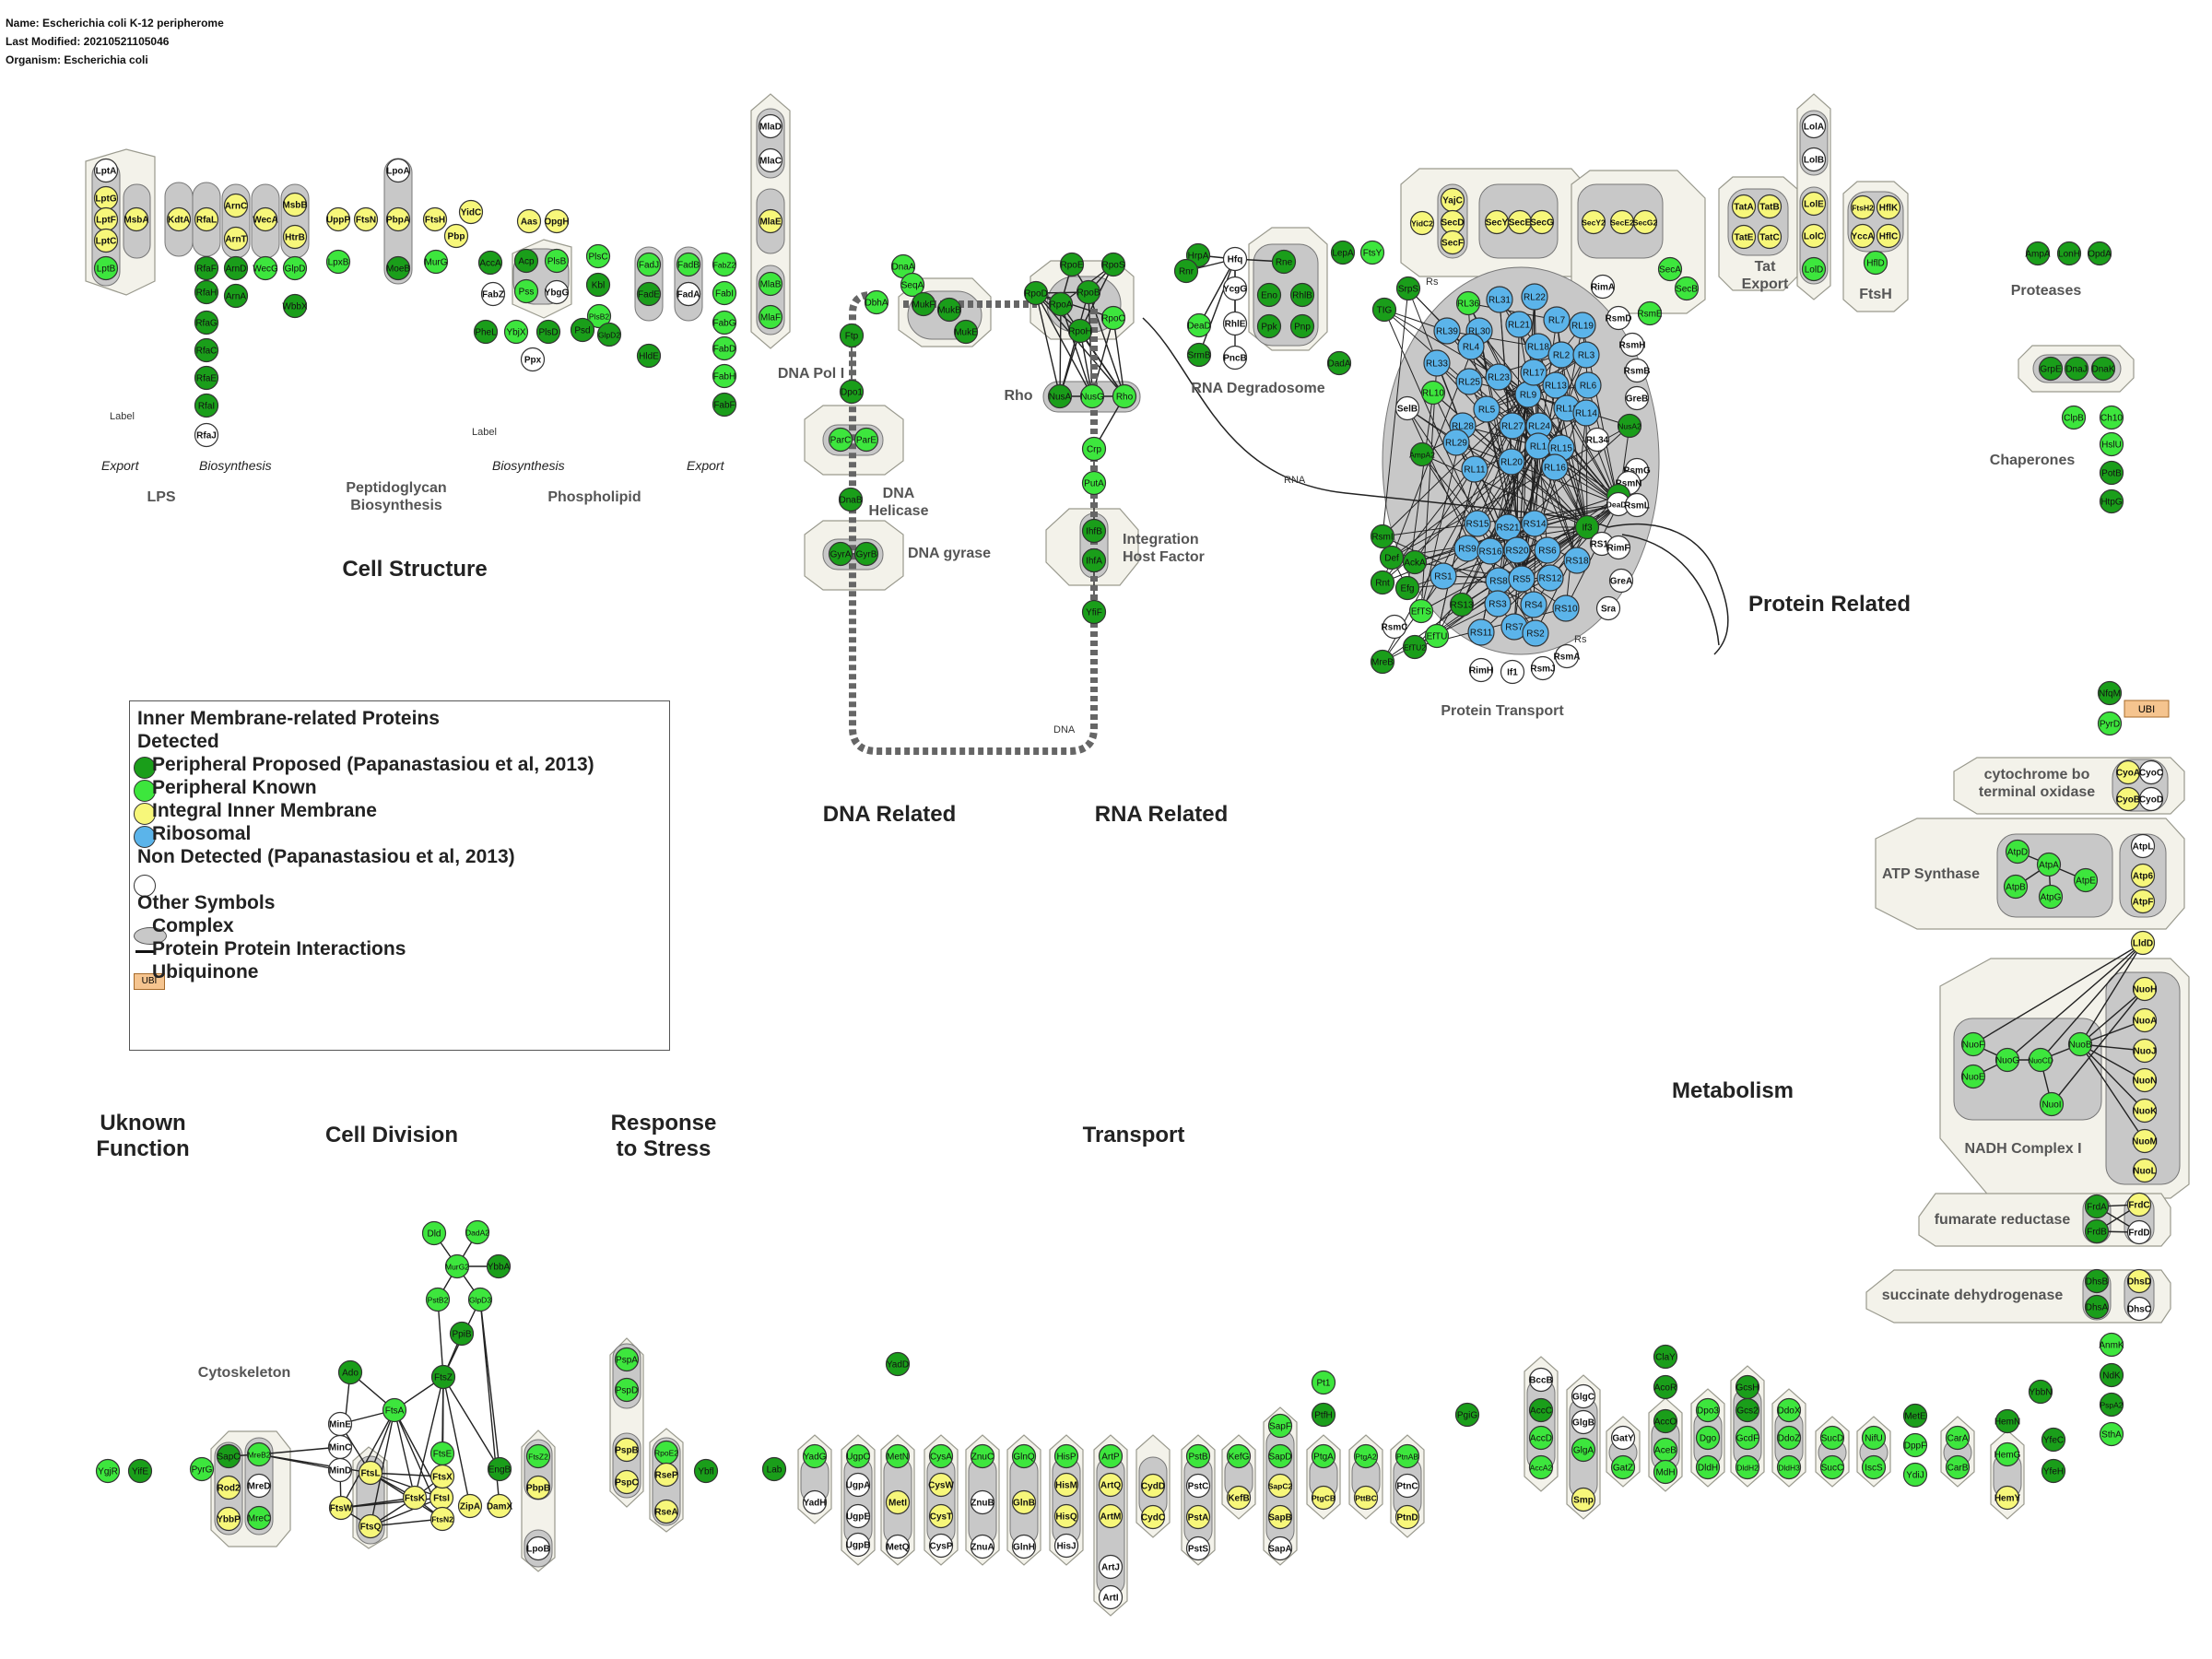 The height and width of the screenshot is (1659, 2212). What do you see at coordinates (2128, 799) in the screenshot?
I see `protein-node-cyob: CyoB` at bounding box center [2128, 799].